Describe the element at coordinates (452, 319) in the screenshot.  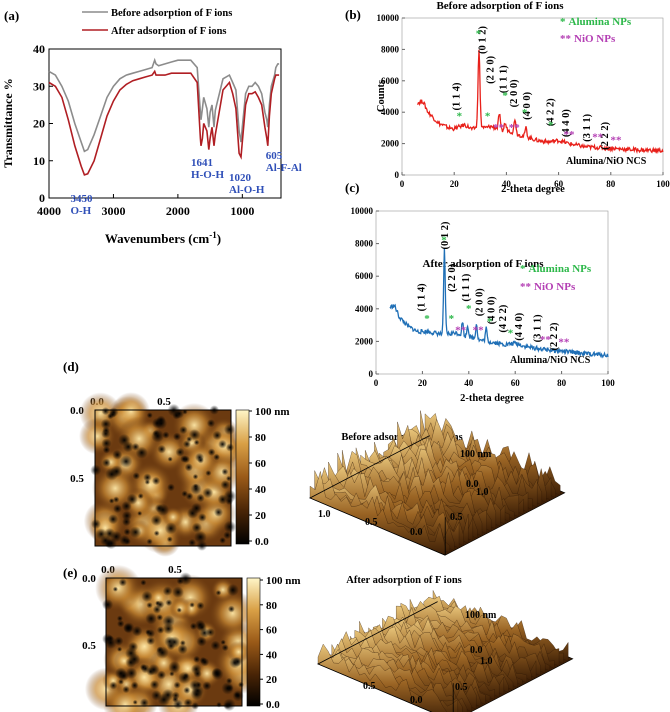
I see `xrd-phase-marker: *` at that location.